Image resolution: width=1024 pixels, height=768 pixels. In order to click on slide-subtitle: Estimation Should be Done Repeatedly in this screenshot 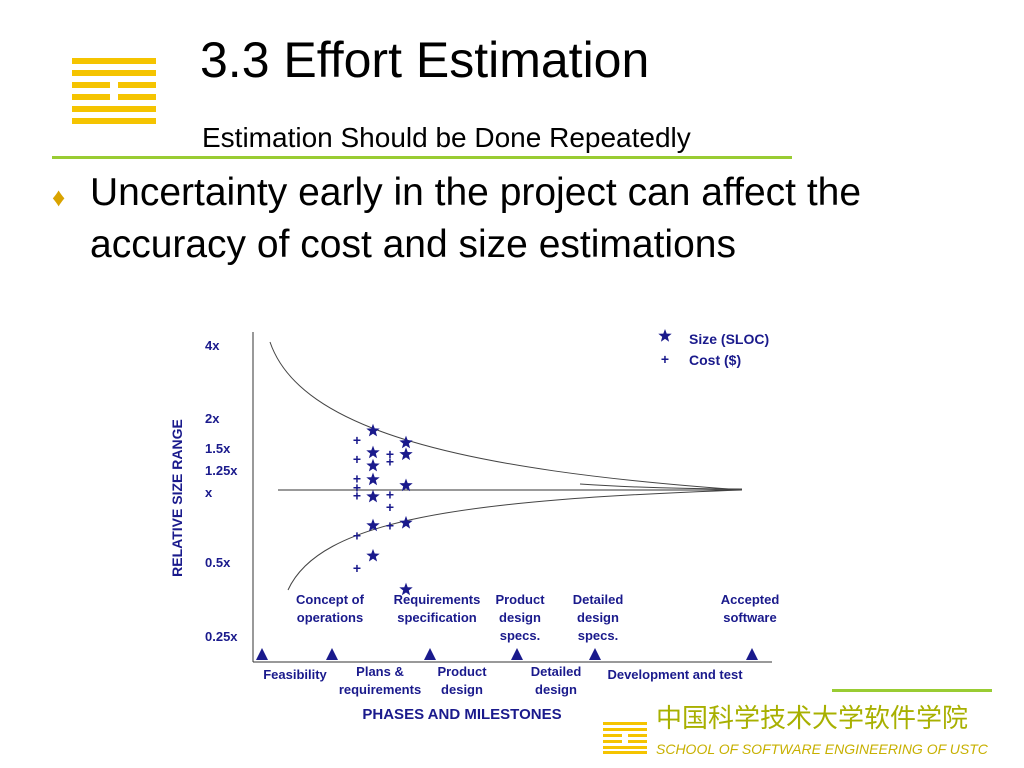, I will do `click(446, 137)`.